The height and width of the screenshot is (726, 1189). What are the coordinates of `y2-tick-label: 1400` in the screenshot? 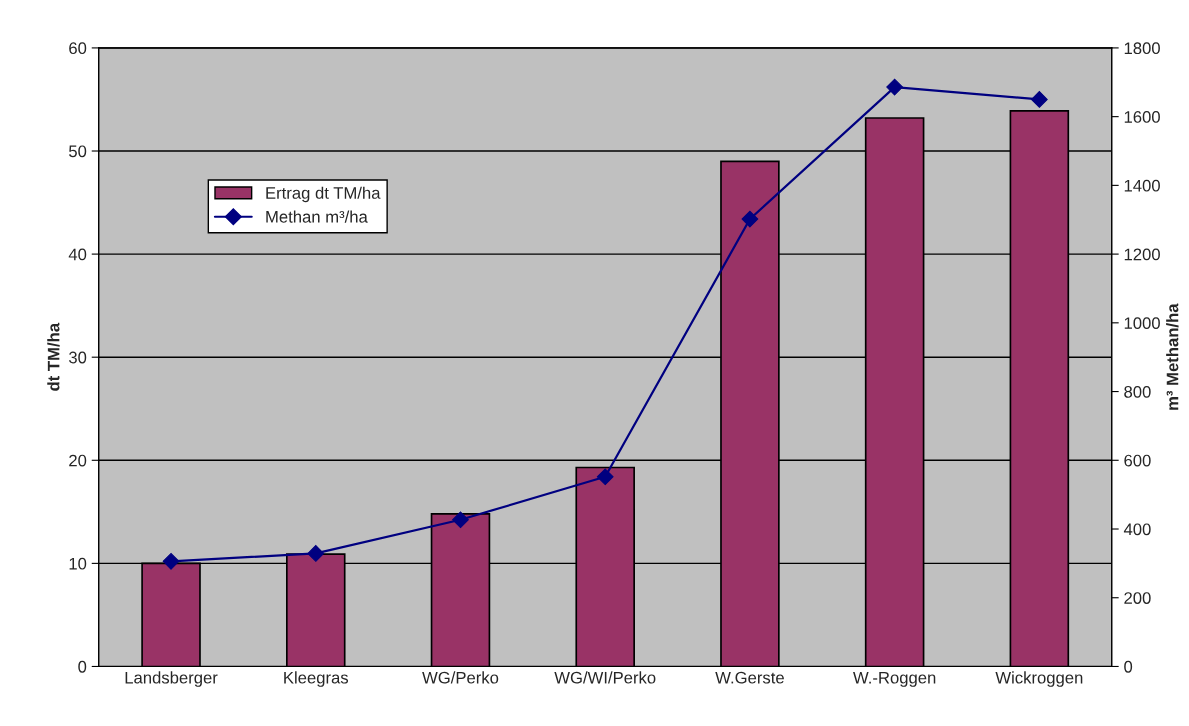 It's located at (1142, 185).